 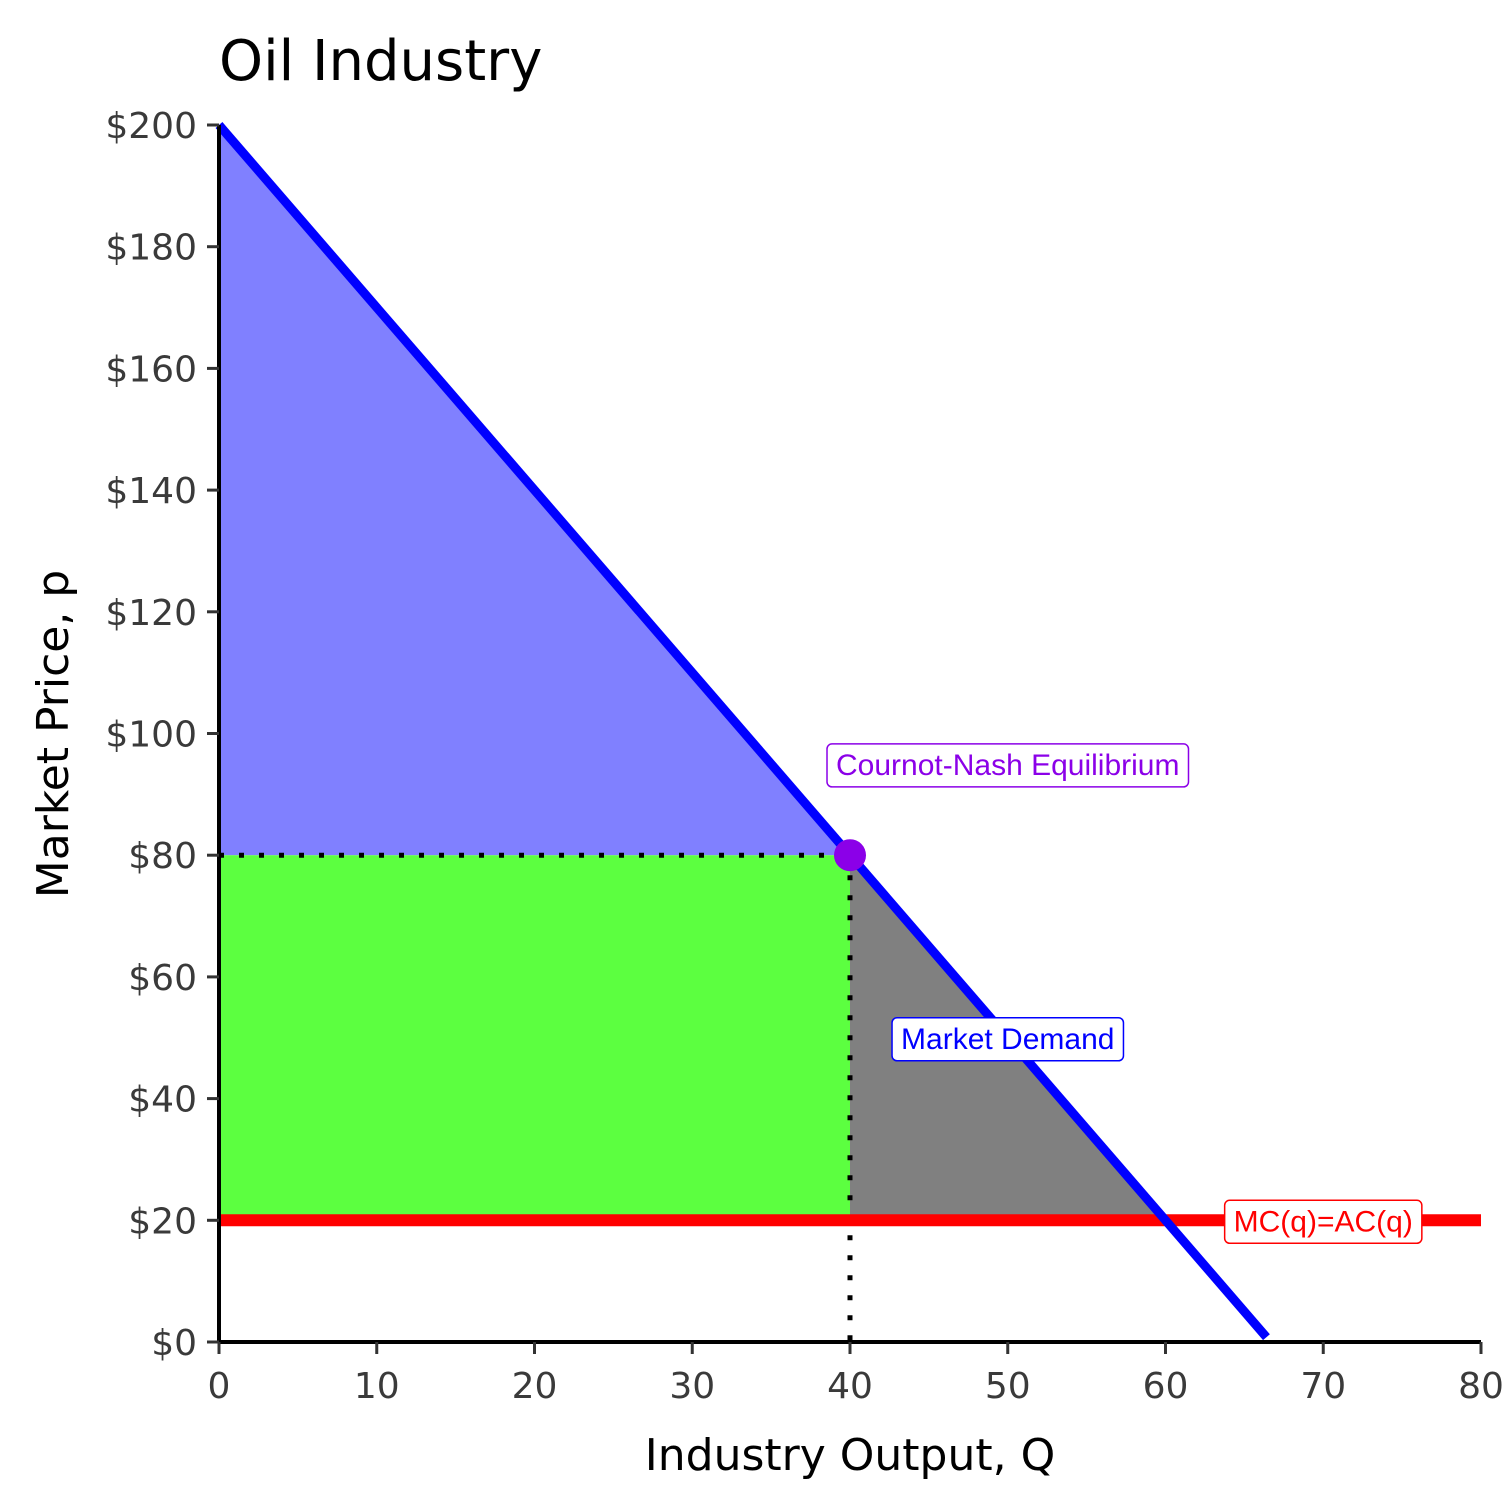 What do you see at coordinates (1481, 1386) in the screenshot?
I see `x-tick-label: 80` at bounding box center [1481, 1386].